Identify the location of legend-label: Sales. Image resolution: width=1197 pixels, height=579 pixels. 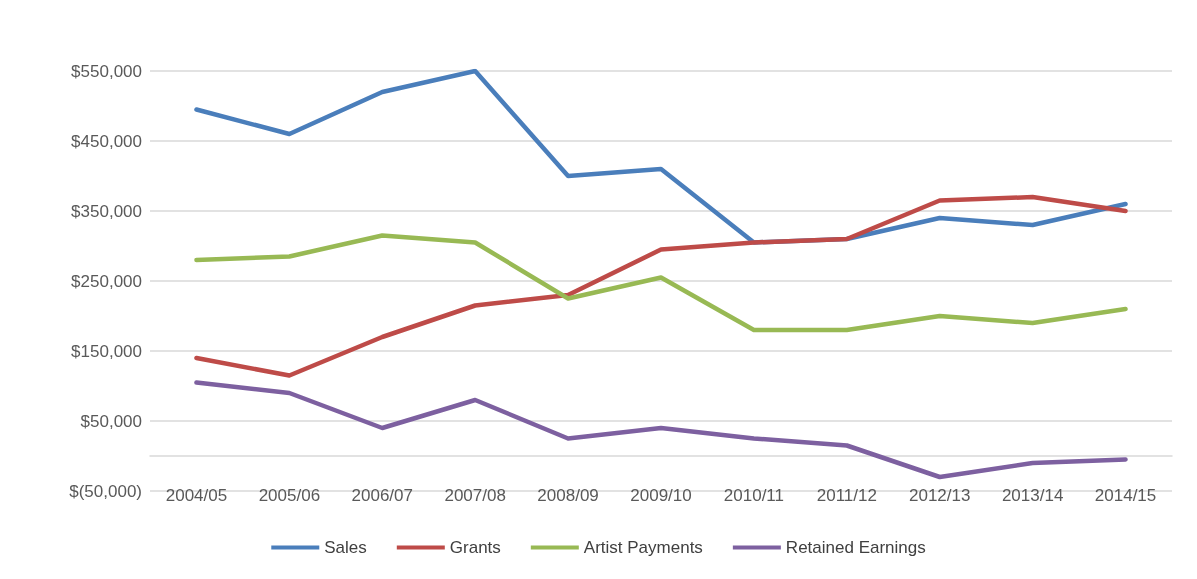
(345, 547).